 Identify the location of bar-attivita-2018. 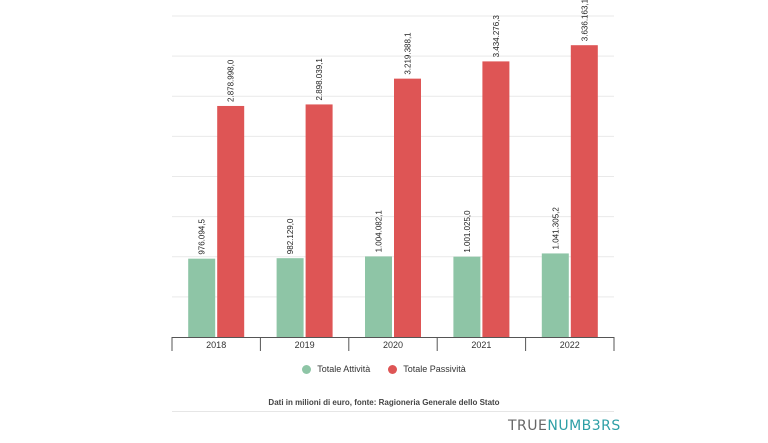
(202, 297).